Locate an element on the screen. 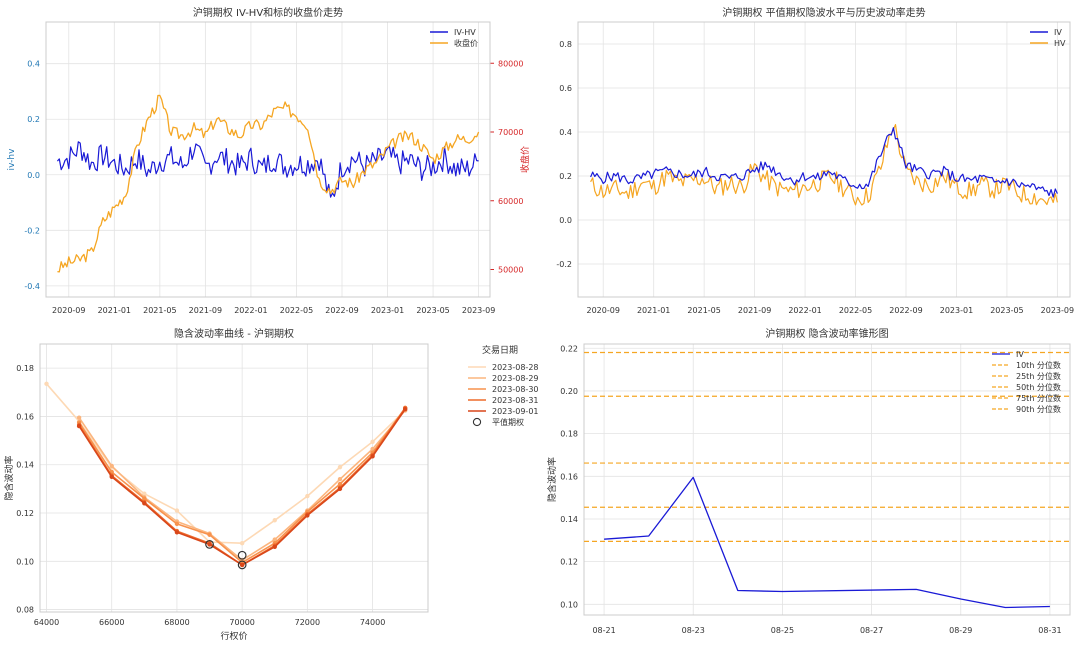  y-right-tick-label: 70000 is located at coordinates (510, 132).